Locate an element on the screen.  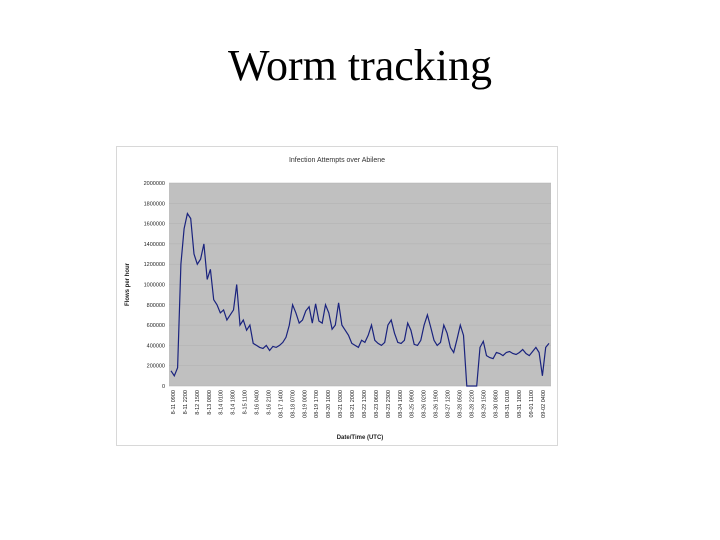
slide-title: Worm tracking is located at coordinates (360, 65).